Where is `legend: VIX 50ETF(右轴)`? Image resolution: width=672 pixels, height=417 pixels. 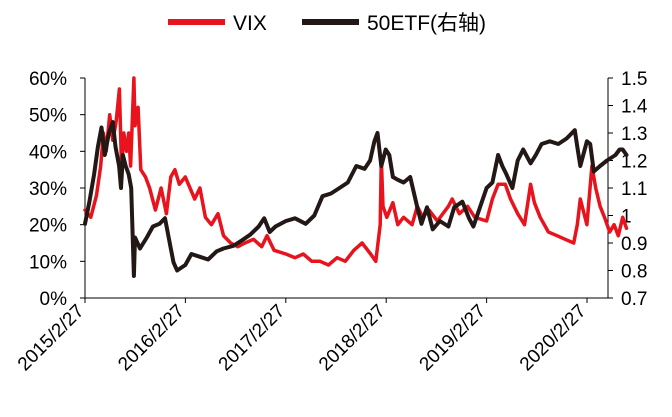 legend: VIX 50ETF(右轴) is located at coordinates (327, 23).